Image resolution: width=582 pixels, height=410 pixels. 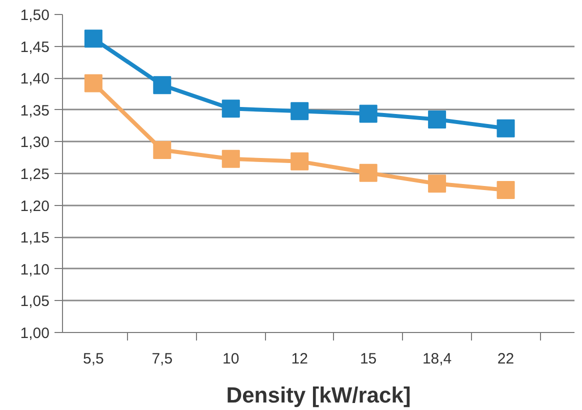 I want to click on y-tick-label: 1,05, so click(x=35, y=301).